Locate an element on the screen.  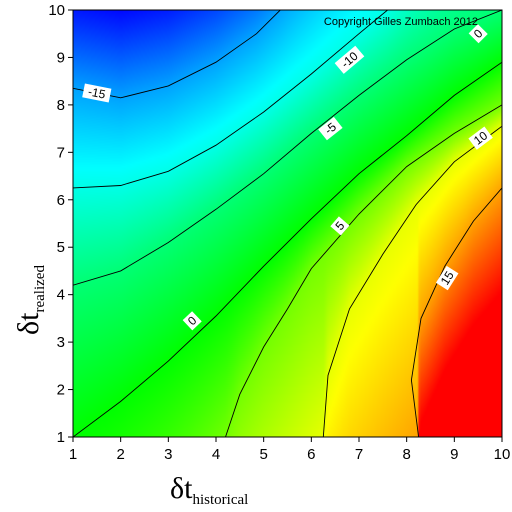
y-axis-label: δtrealized is located at coordinates (30, 300).